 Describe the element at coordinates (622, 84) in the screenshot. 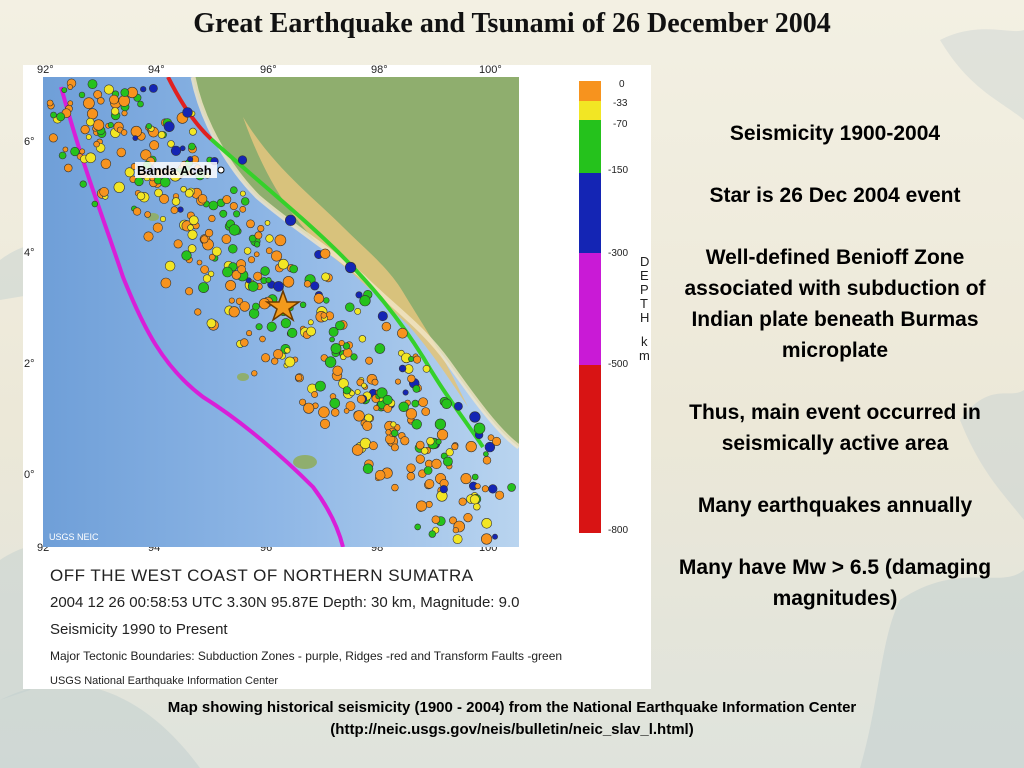

I see `depth-tick-label: 0` at that location.